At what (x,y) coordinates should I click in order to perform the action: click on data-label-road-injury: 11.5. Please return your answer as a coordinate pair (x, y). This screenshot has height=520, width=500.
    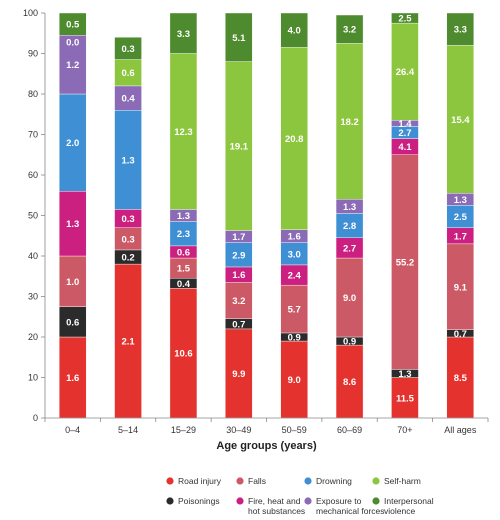
    Looking at the image, I should click on (405, 398).